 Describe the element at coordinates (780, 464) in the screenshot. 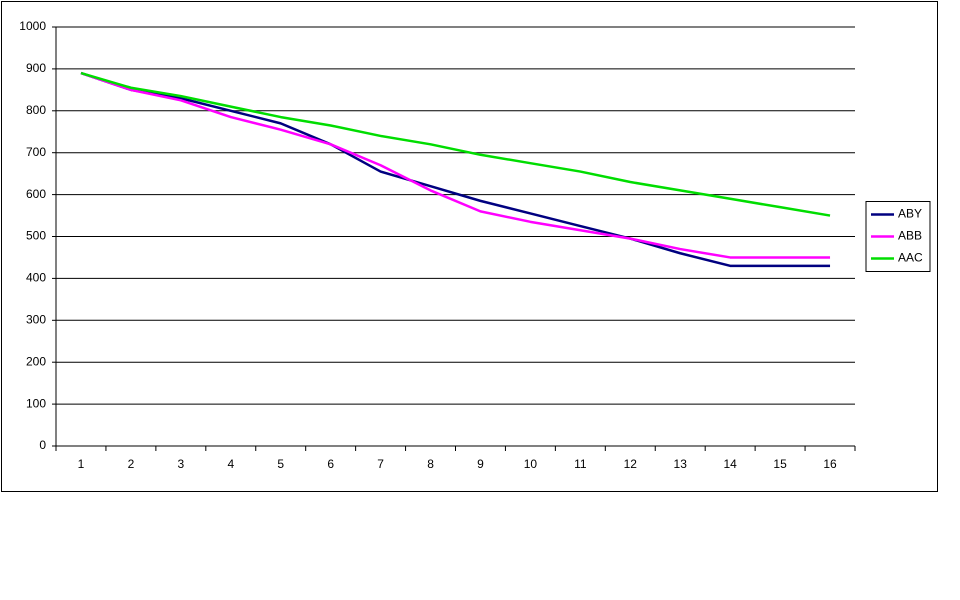

I see `x-tick-label: 15` at that location.